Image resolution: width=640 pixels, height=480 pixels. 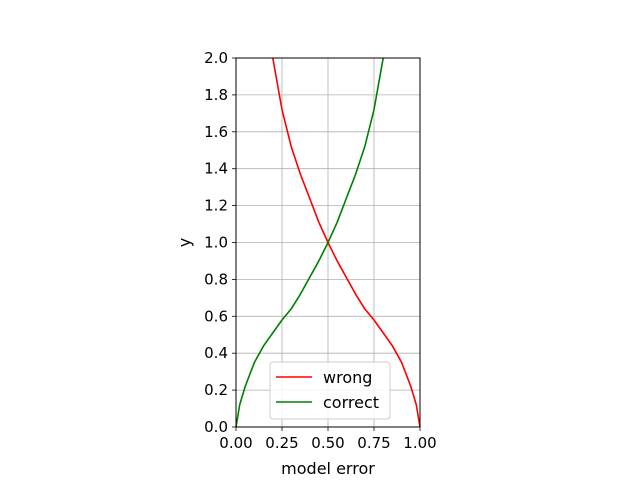 What do you see at coordinates (419, 443) in the screenshot?
I see `x-tick-label: 1.00` at bounding box center [419, 443].